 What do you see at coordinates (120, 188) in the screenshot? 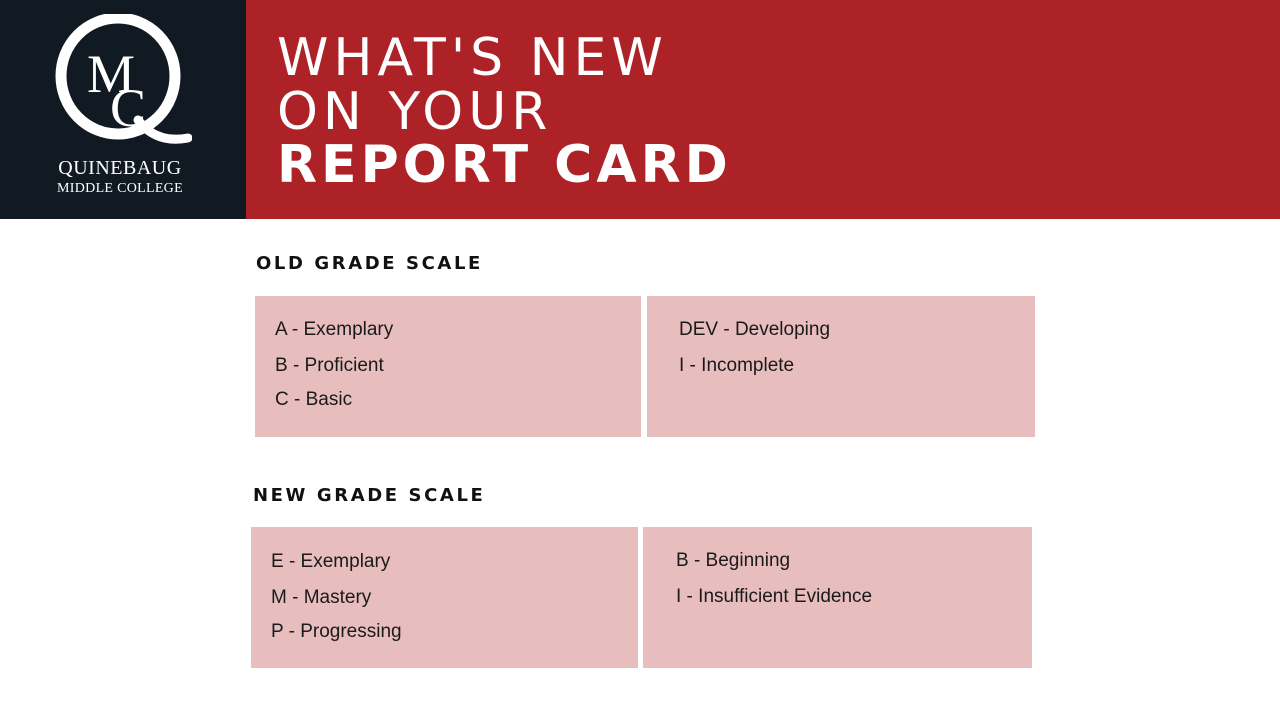
I see `logo-name-line2: MIDDLE COLLEGE` at bounding box center [120, 188].